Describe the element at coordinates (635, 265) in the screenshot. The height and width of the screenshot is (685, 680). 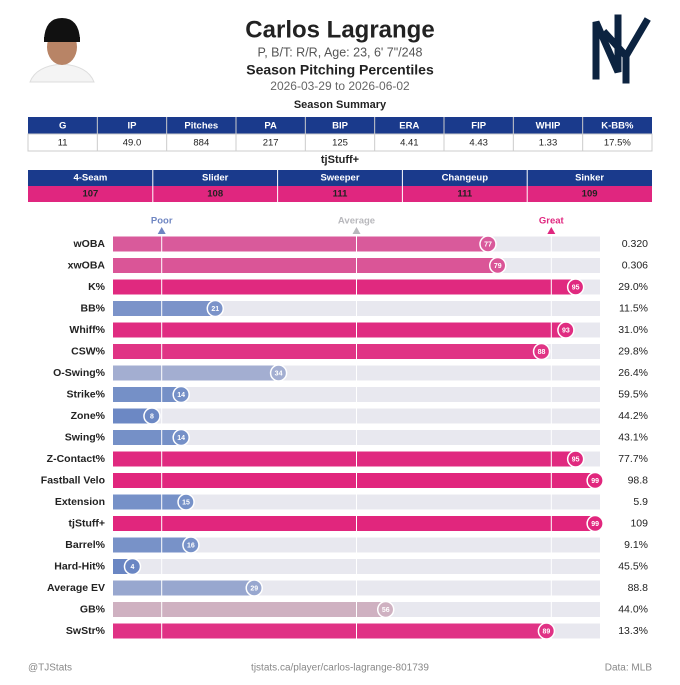
I see `stat-value: 0.306` at that location.